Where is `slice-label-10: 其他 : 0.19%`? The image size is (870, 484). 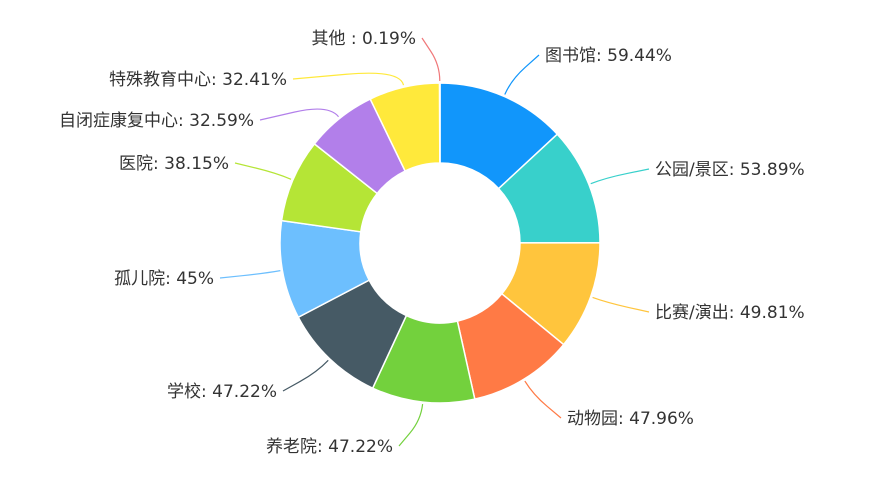 slice-label-10: 其他 : 0.19% is located at coordinates (363, 39).